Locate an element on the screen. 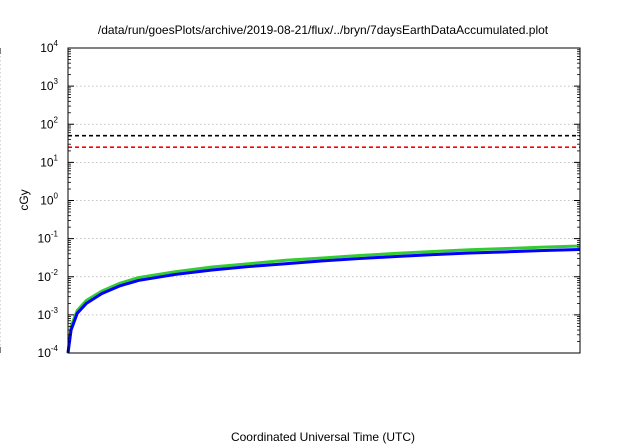 The height and width of the screenshot is (448, 640). y-tick-label: 10² is located at coordinates (49, 123).